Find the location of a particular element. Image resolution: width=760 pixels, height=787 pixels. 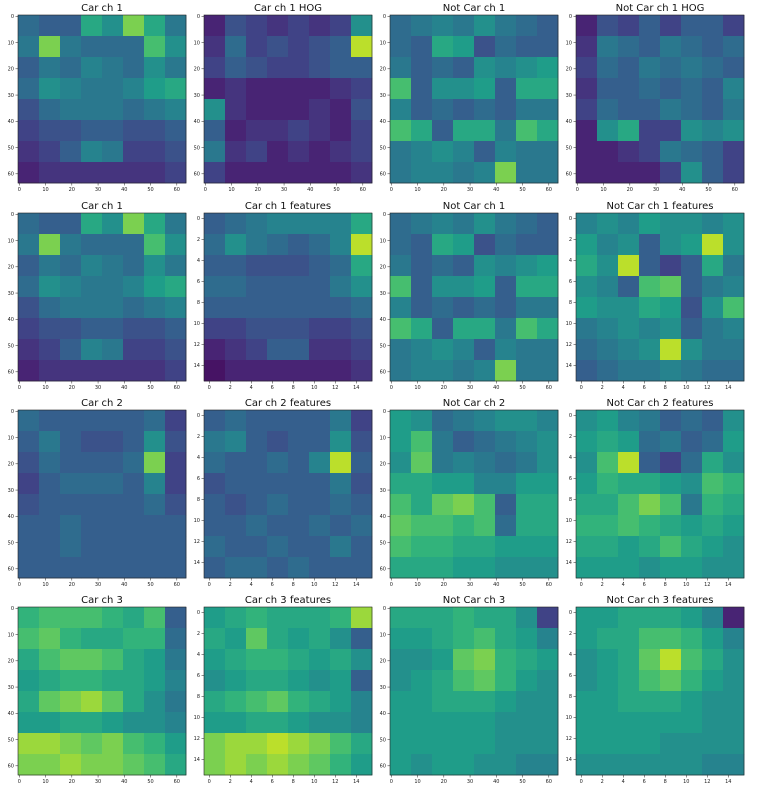

y-tick-label: 60 is located at coordinates (569, 175).